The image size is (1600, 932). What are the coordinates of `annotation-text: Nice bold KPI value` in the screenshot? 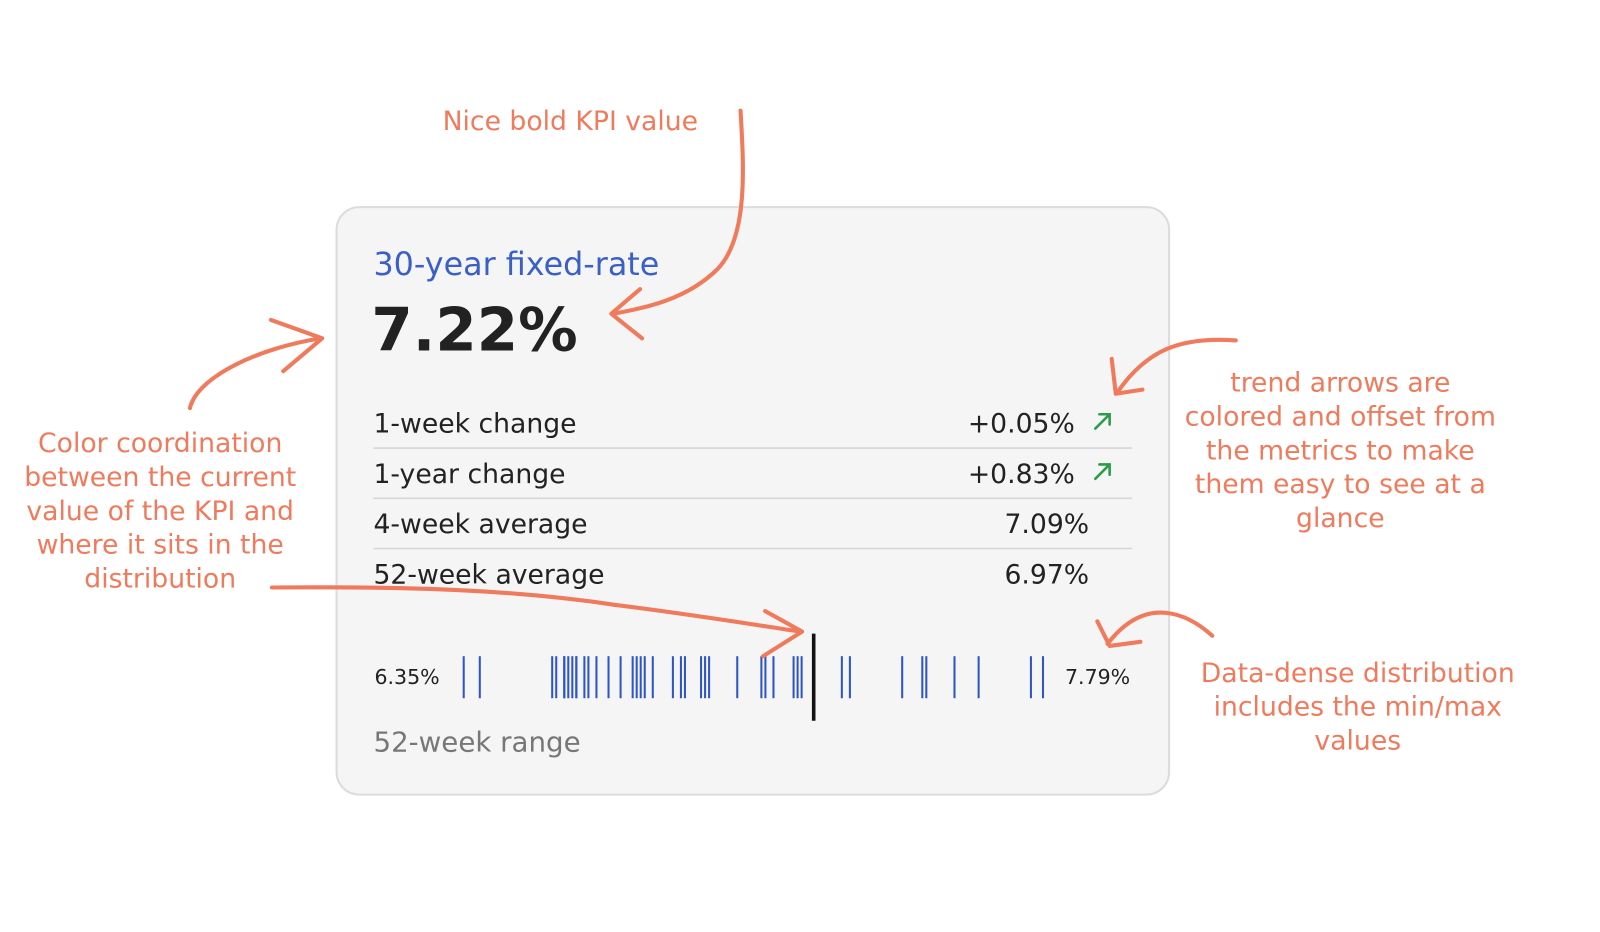 It's located at (570, 121).